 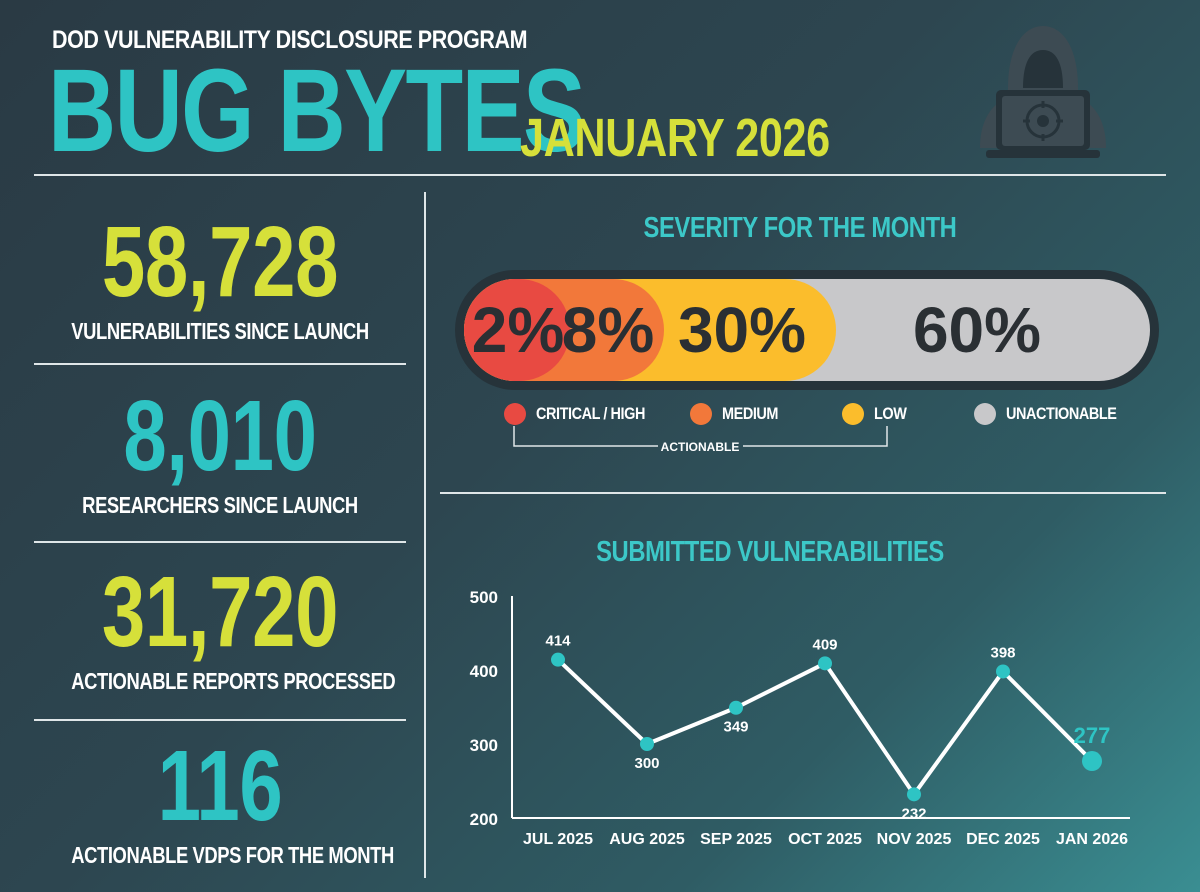 I want to click on stat-researchers: 8,010 RESEARCHERS SINCE LAUNCH, so click(x=220, y=452).